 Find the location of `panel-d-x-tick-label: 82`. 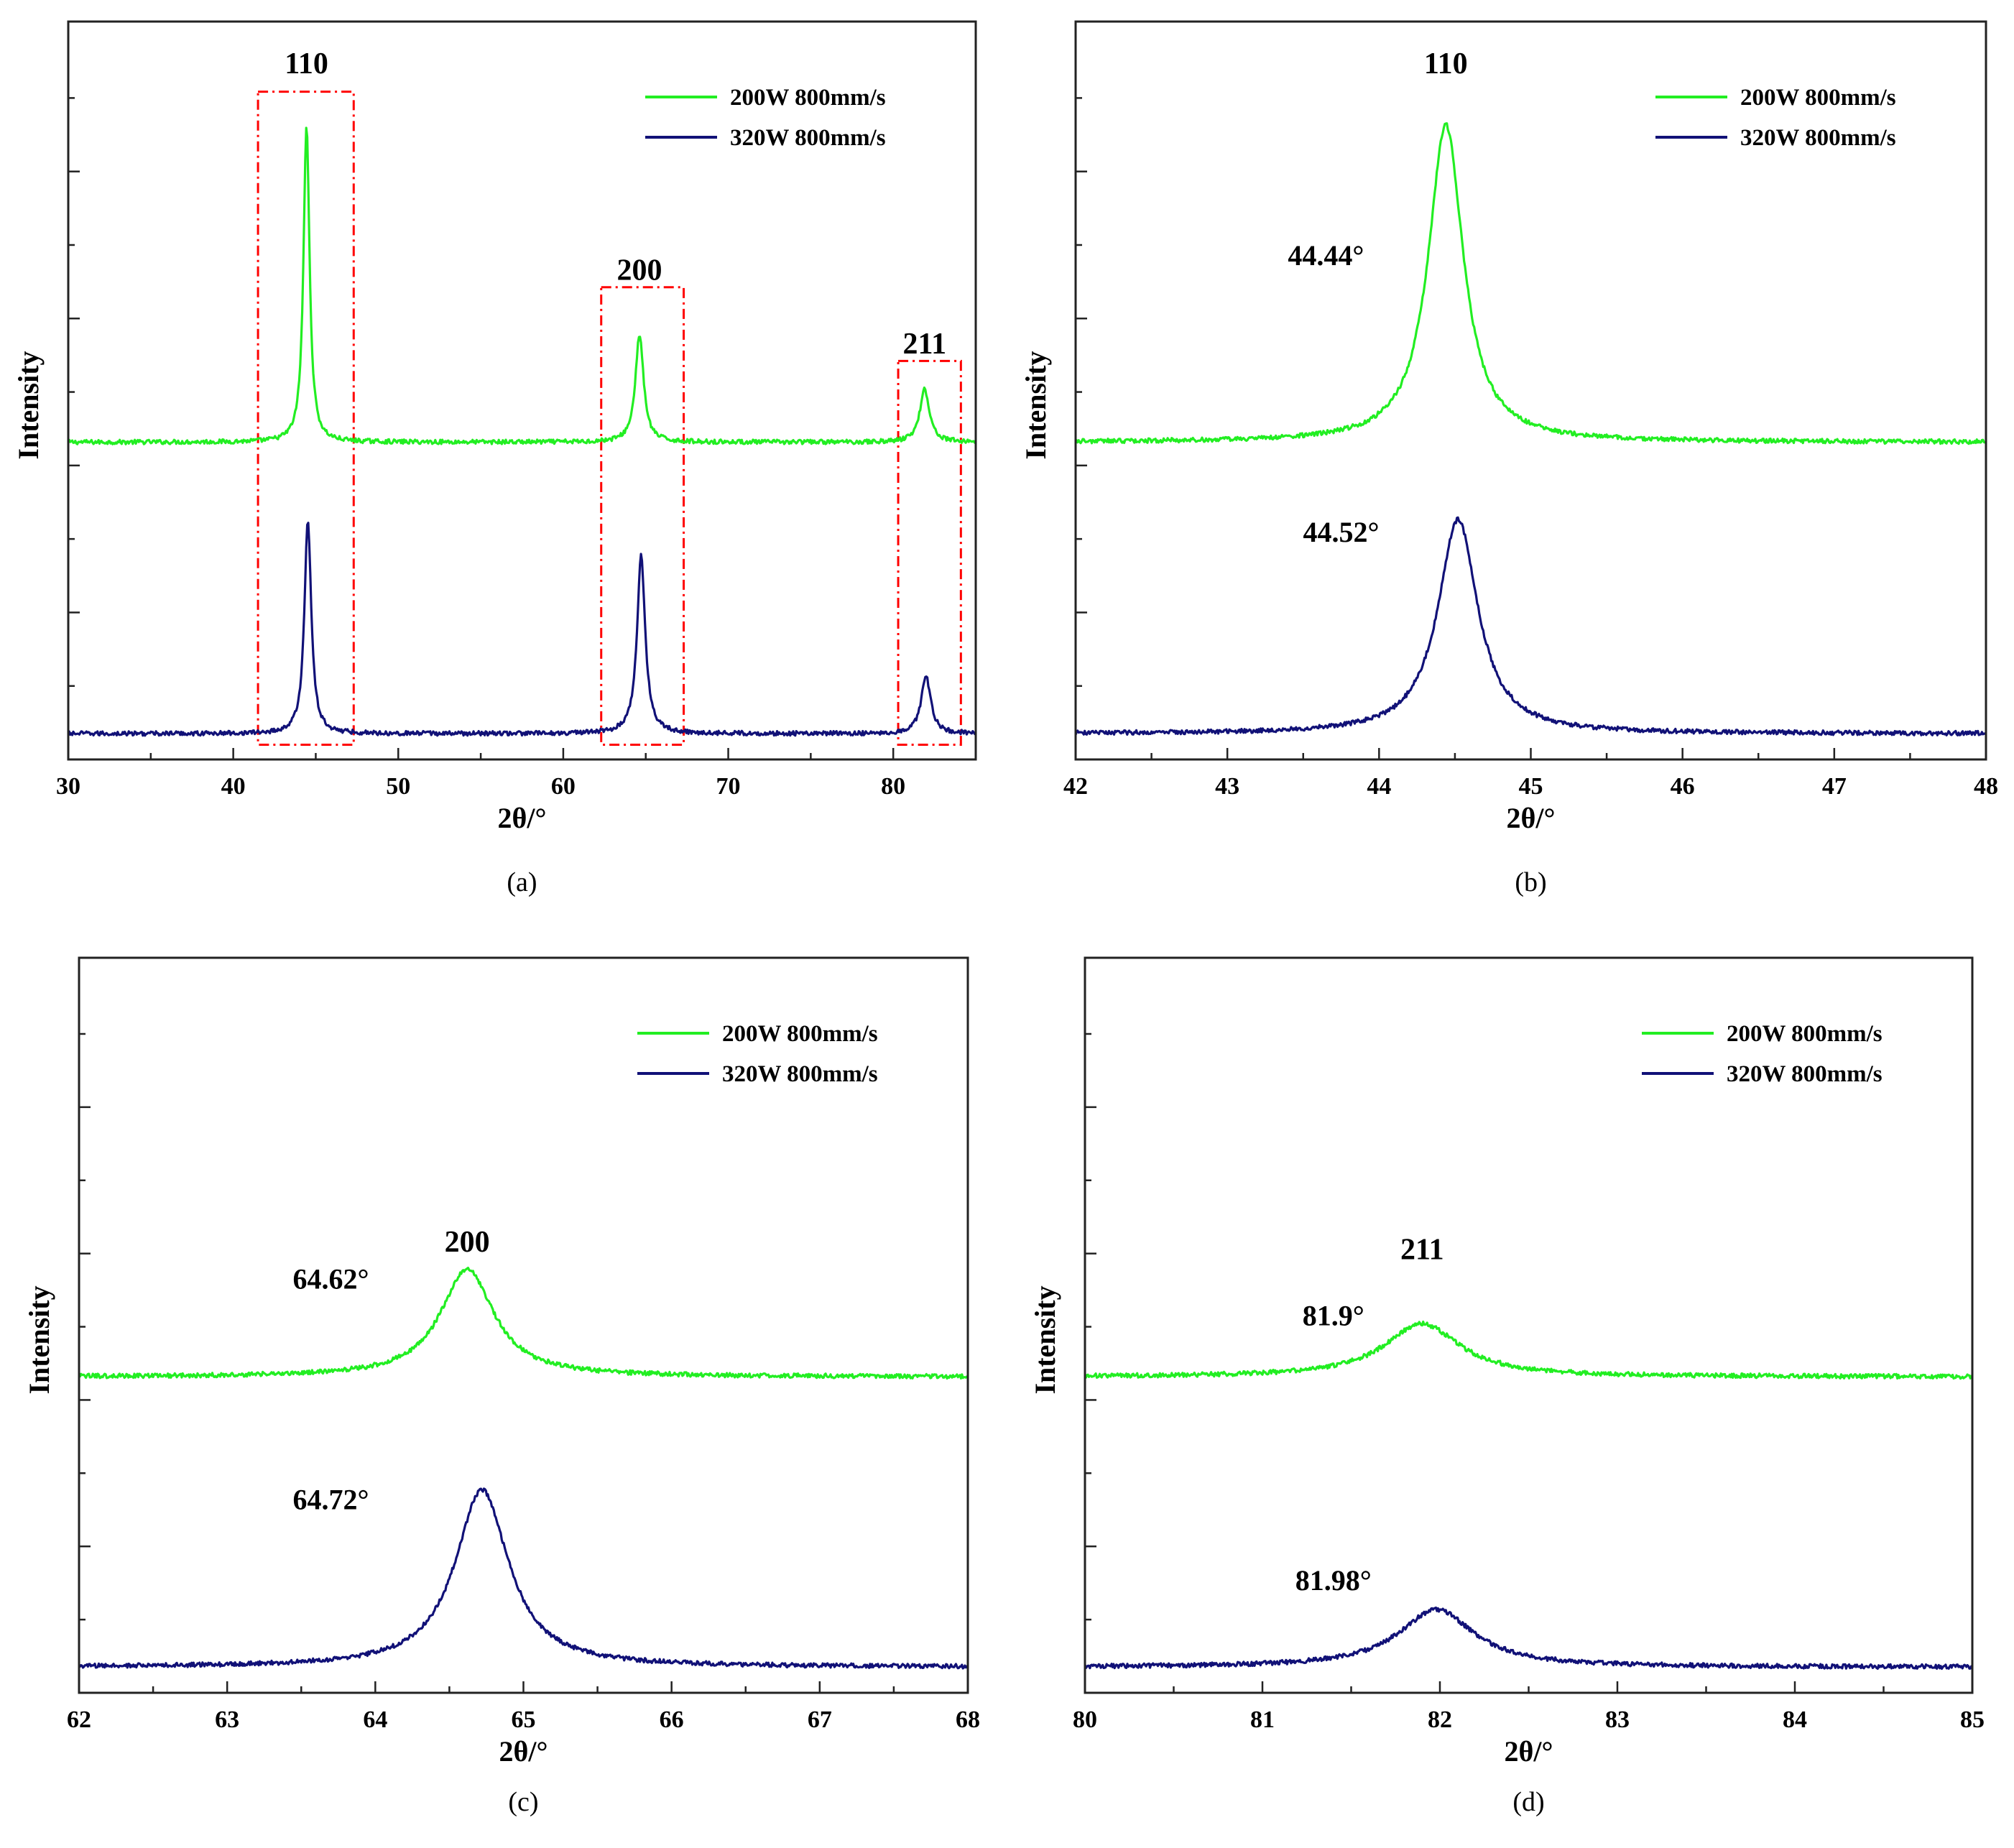

panel-d-x-tick-label: 82 is located at coordinates (1440, 1719).